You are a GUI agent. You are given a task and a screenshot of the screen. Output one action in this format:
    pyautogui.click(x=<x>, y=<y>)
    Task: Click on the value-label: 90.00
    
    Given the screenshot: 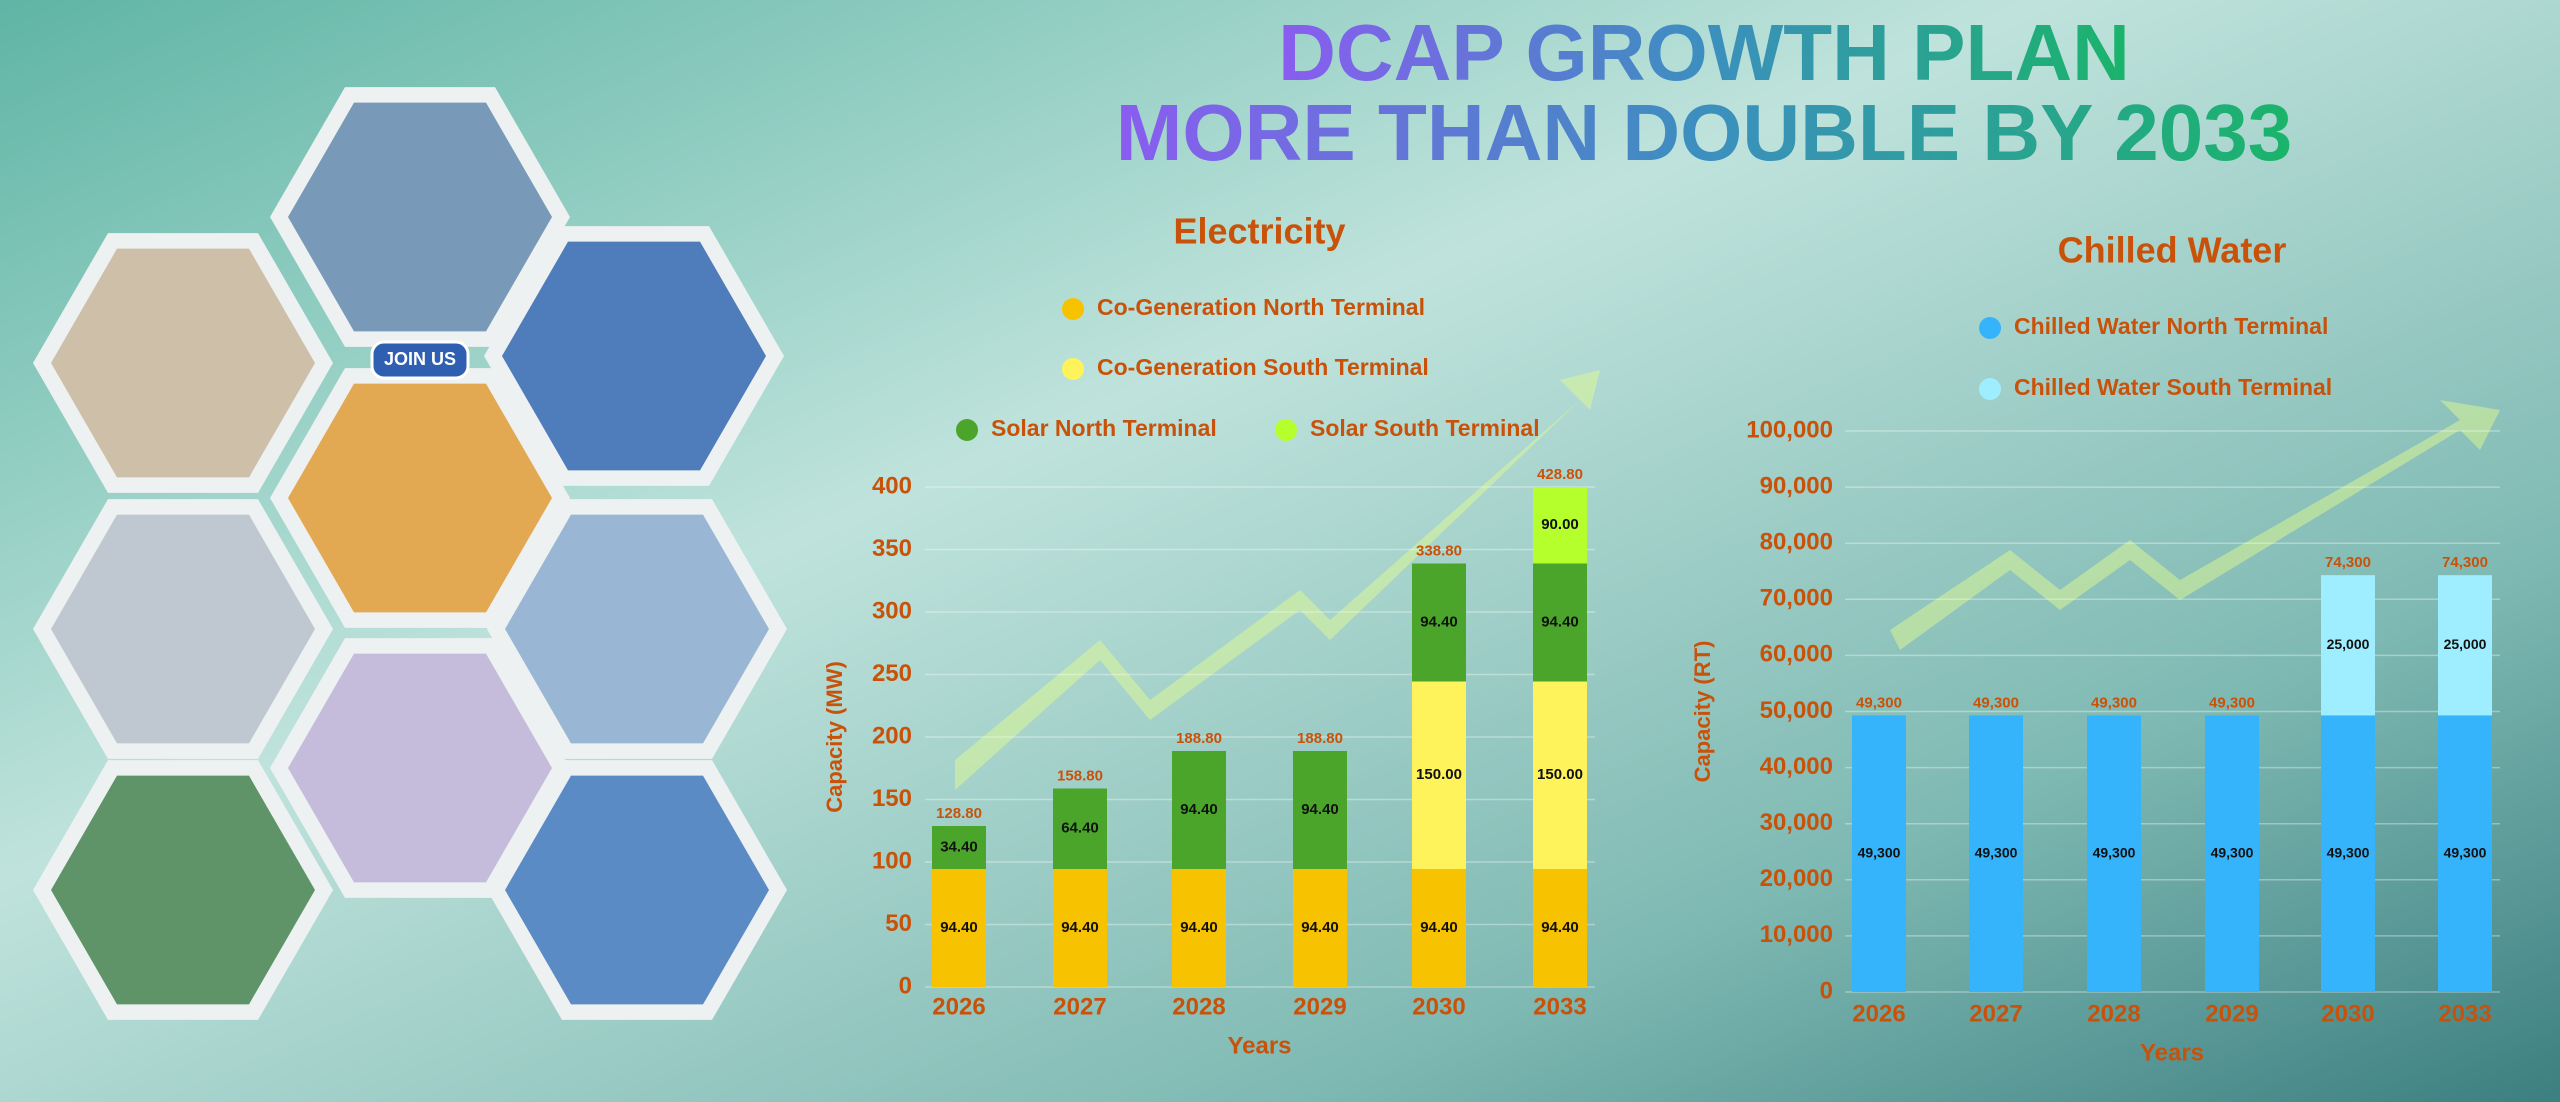 What is the action you would take?
    pyautogui.click(x=1560, y=524)
    